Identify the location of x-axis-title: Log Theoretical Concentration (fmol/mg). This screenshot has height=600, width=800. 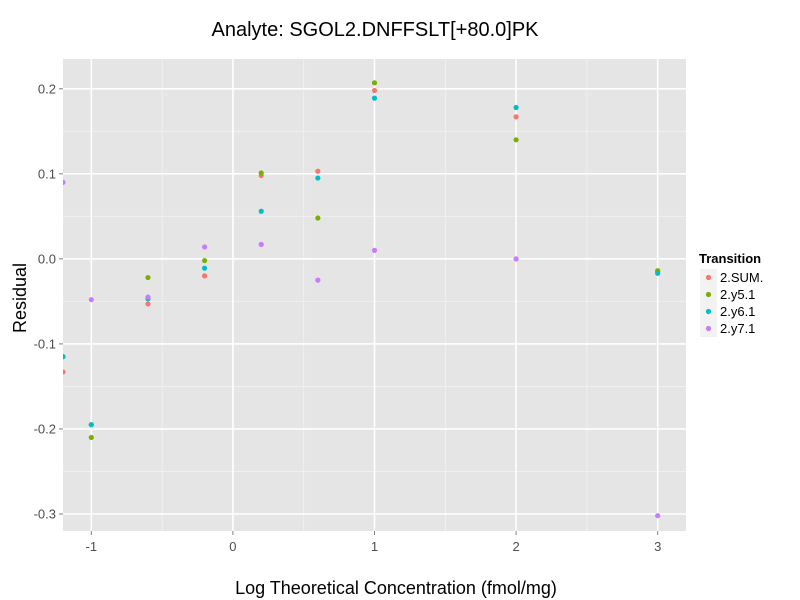
(396, 588).